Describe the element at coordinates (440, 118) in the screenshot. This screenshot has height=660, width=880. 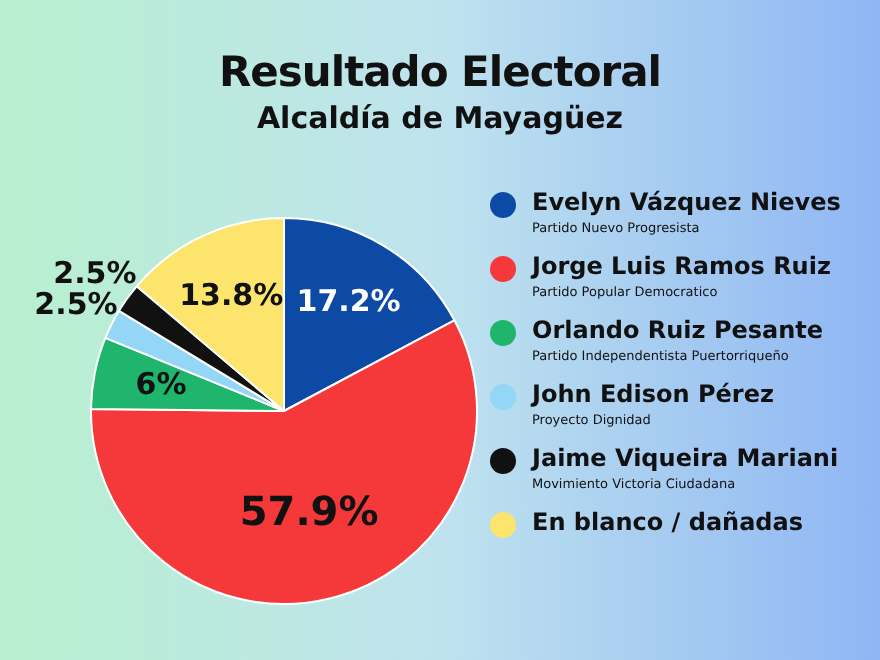
I see `chart-subtitle: Alcaldía de Mayagüez` at that location.